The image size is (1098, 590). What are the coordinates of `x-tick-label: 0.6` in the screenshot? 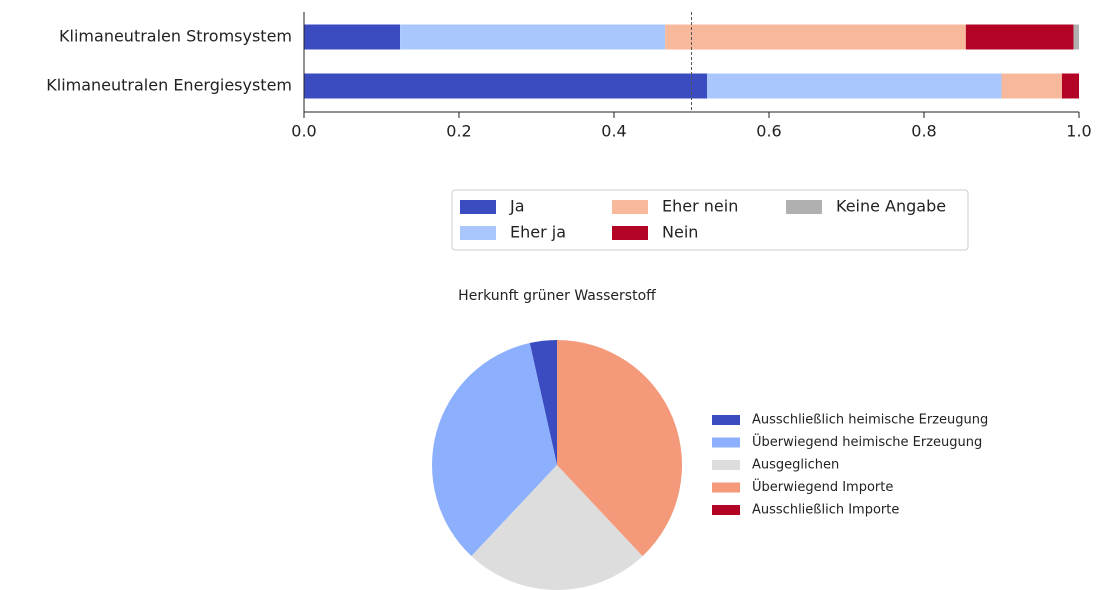 It's located at (768, 131).